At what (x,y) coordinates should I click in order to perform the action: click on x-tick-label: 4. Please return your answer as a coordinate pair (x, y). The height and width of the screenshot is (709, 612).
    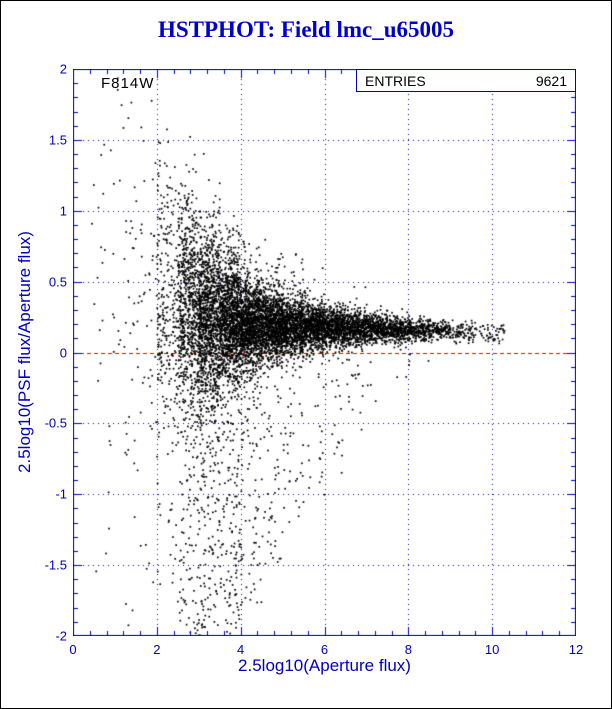
    Looking at the image, I should click on (241, 649).